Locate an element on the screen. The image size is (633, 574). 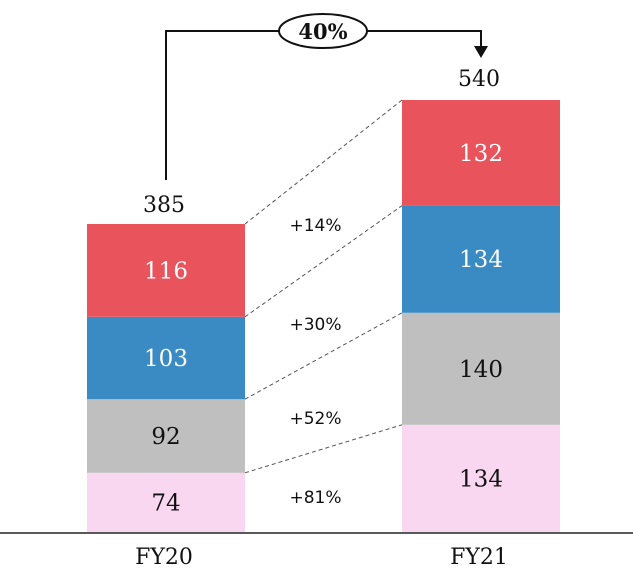
change-badge is located at coordinates (323, 31).